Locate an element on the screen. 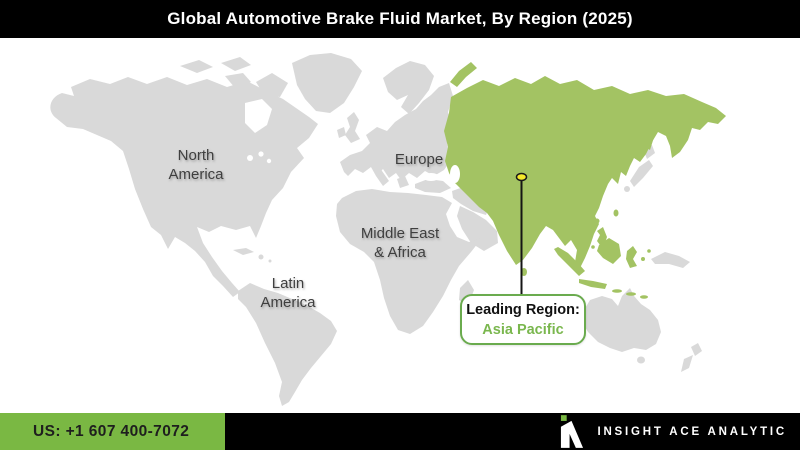 The image size is (800, 450). label-line: Europe is located at coordinates (419, 159).